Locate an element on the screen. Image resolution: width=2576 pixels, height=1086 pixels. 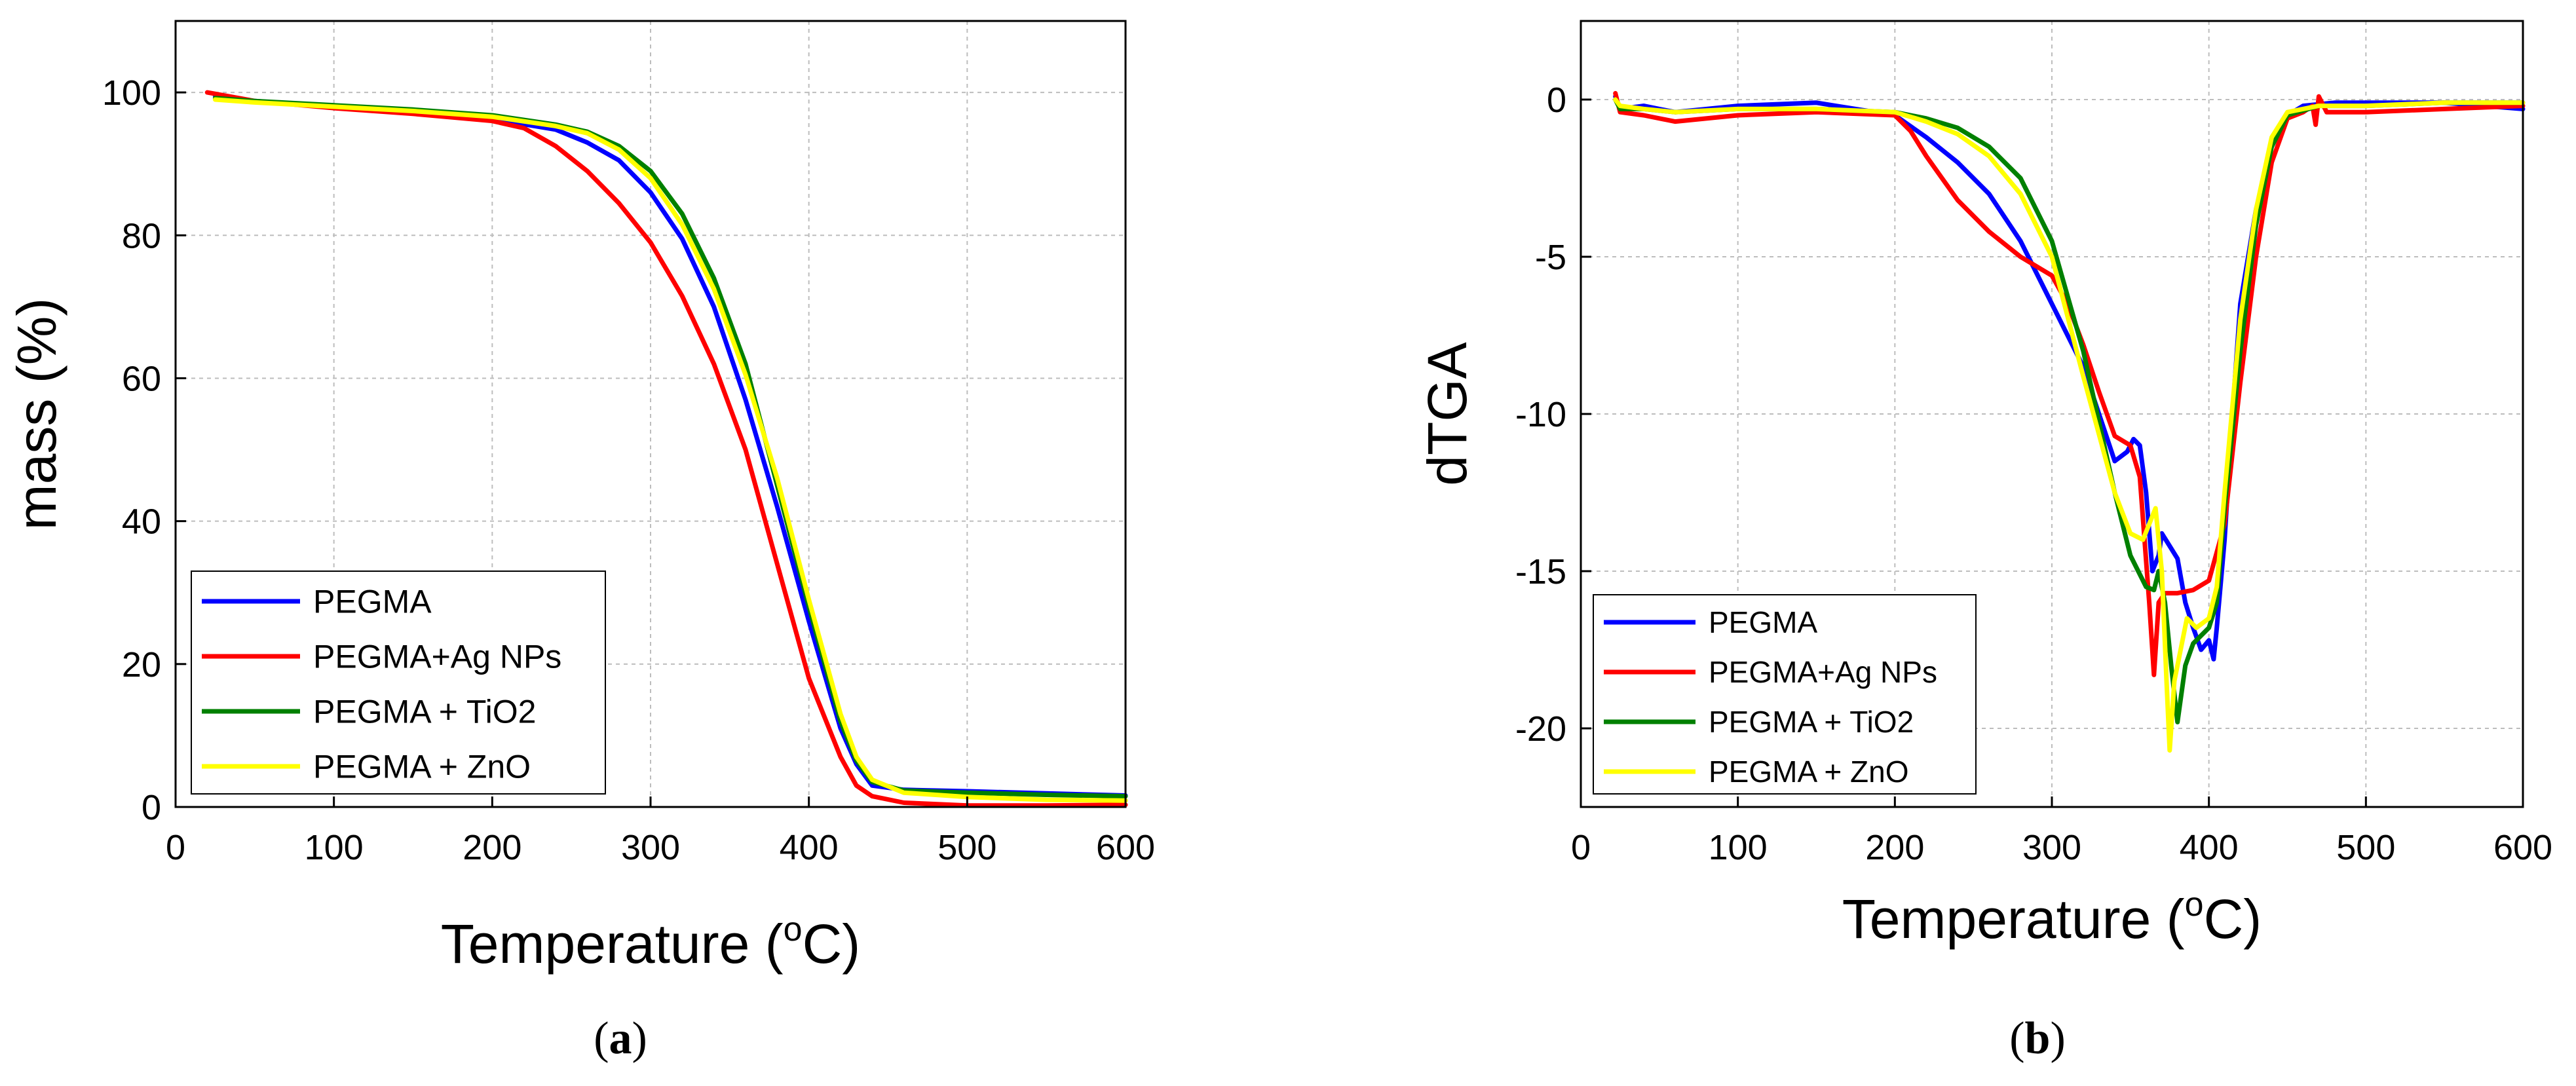
y-tick-label: -10 is located at coordinates (1540, 415).